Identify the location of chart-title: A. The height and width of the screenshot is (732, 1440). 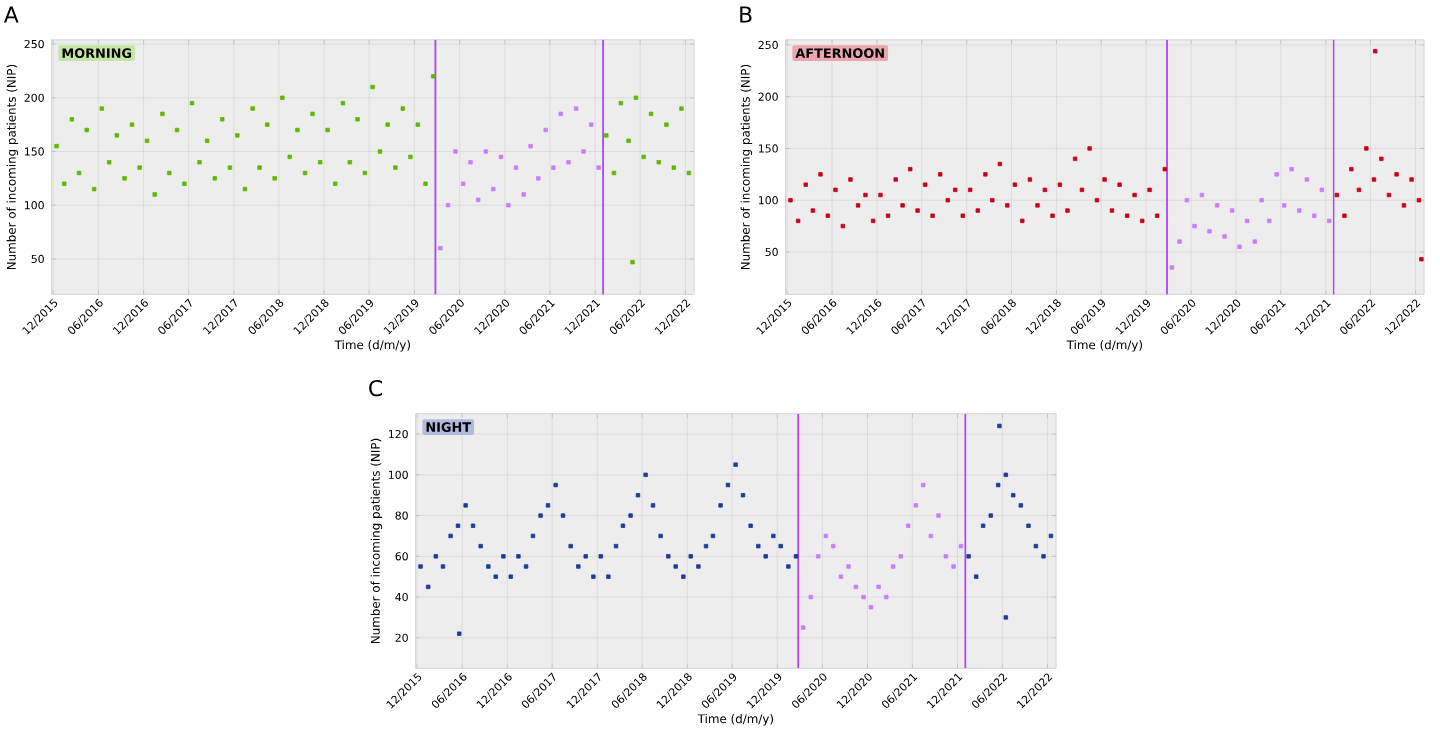
(11, 14).